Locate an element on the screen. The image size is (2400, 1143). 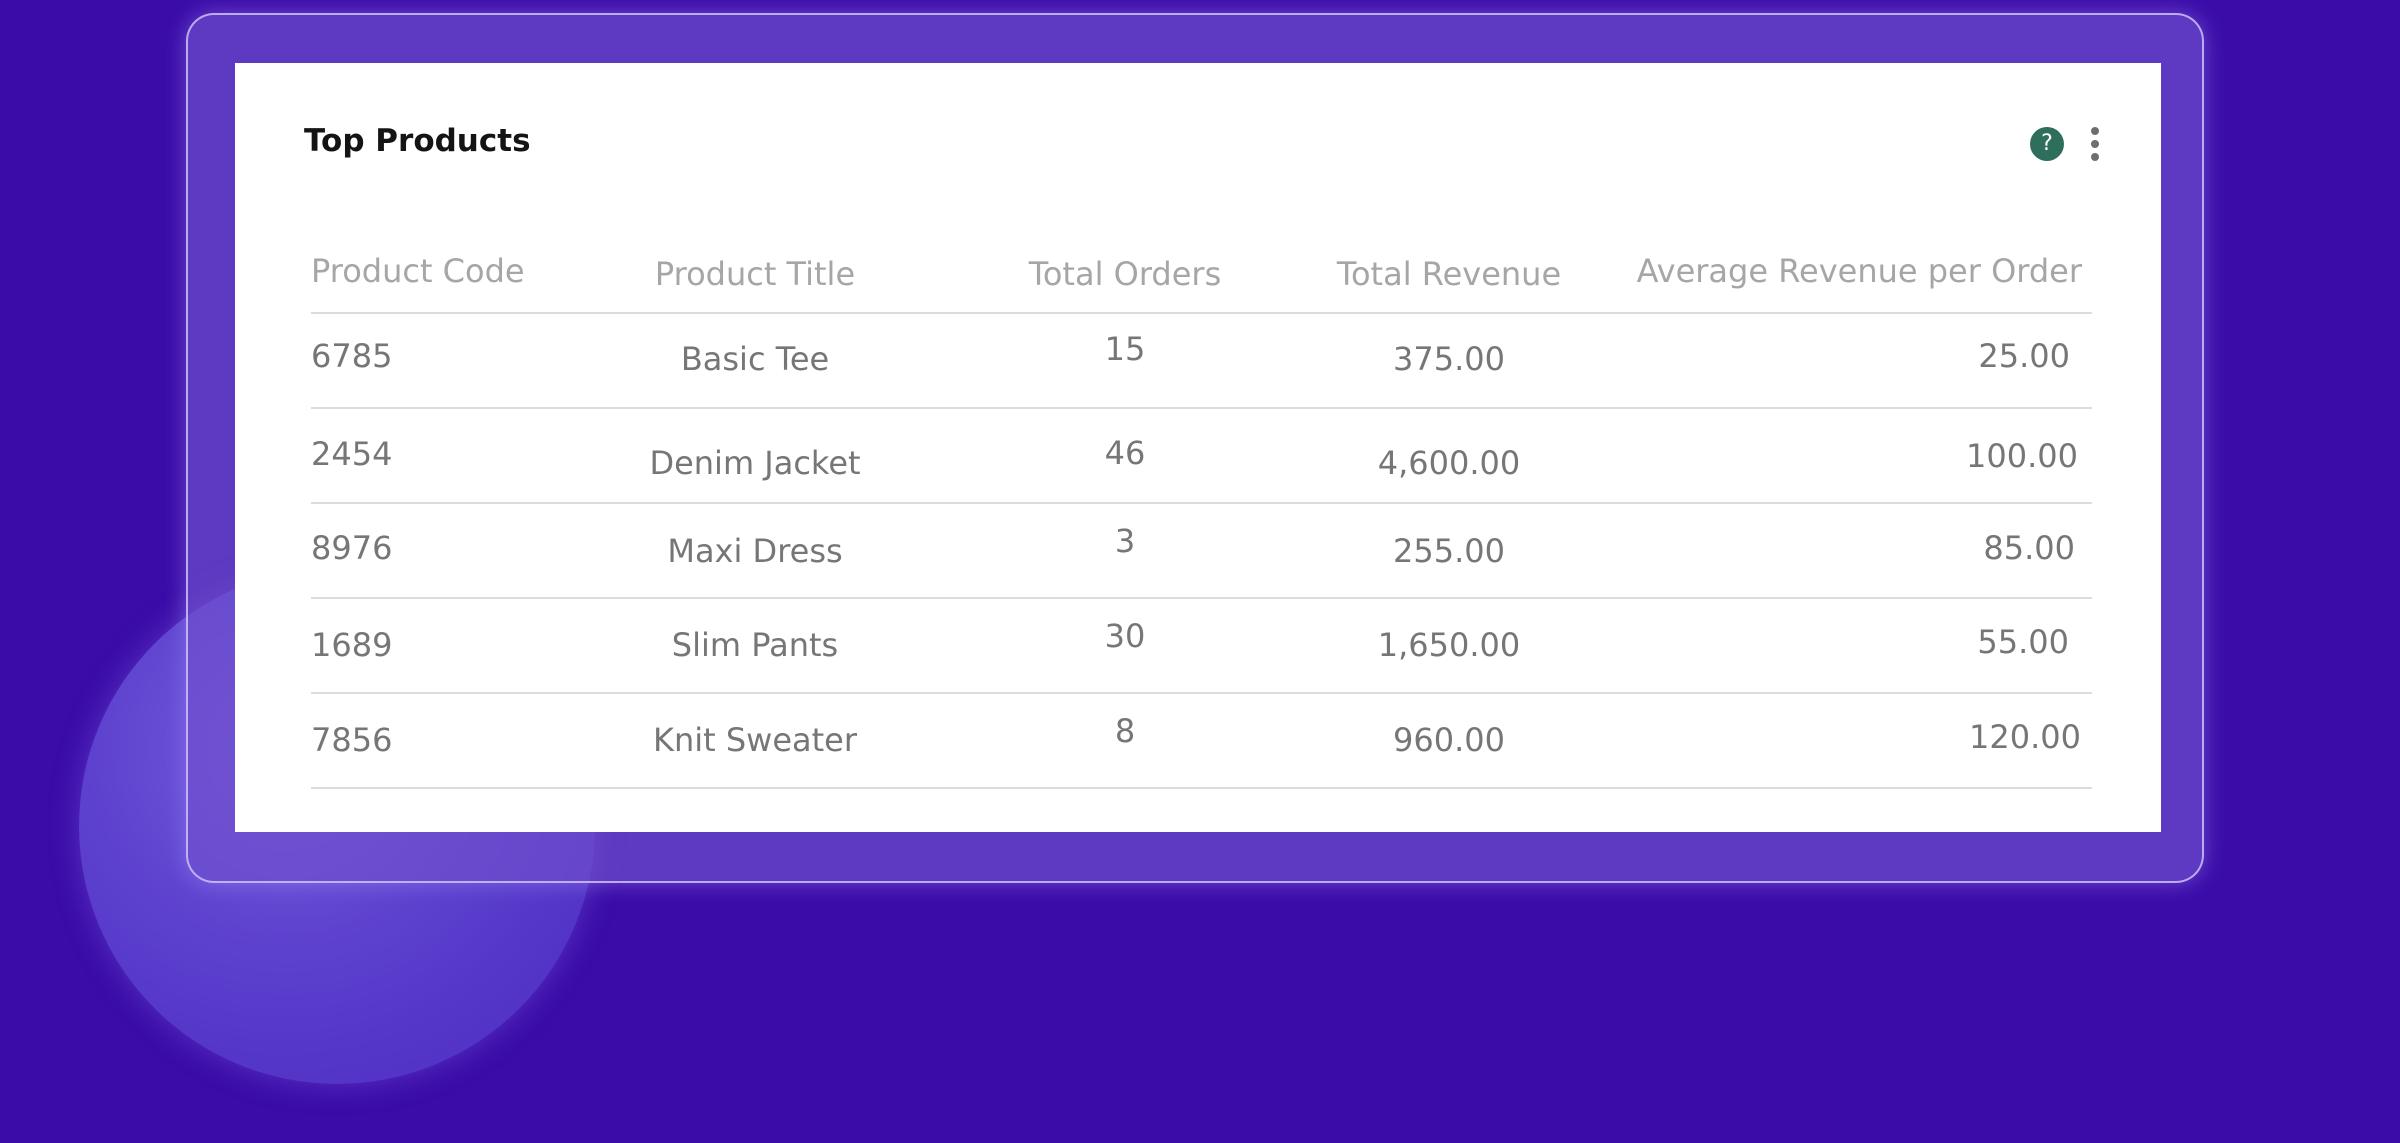
total-revenue-cell: 375.00 is located at coordinates (1449, 359).